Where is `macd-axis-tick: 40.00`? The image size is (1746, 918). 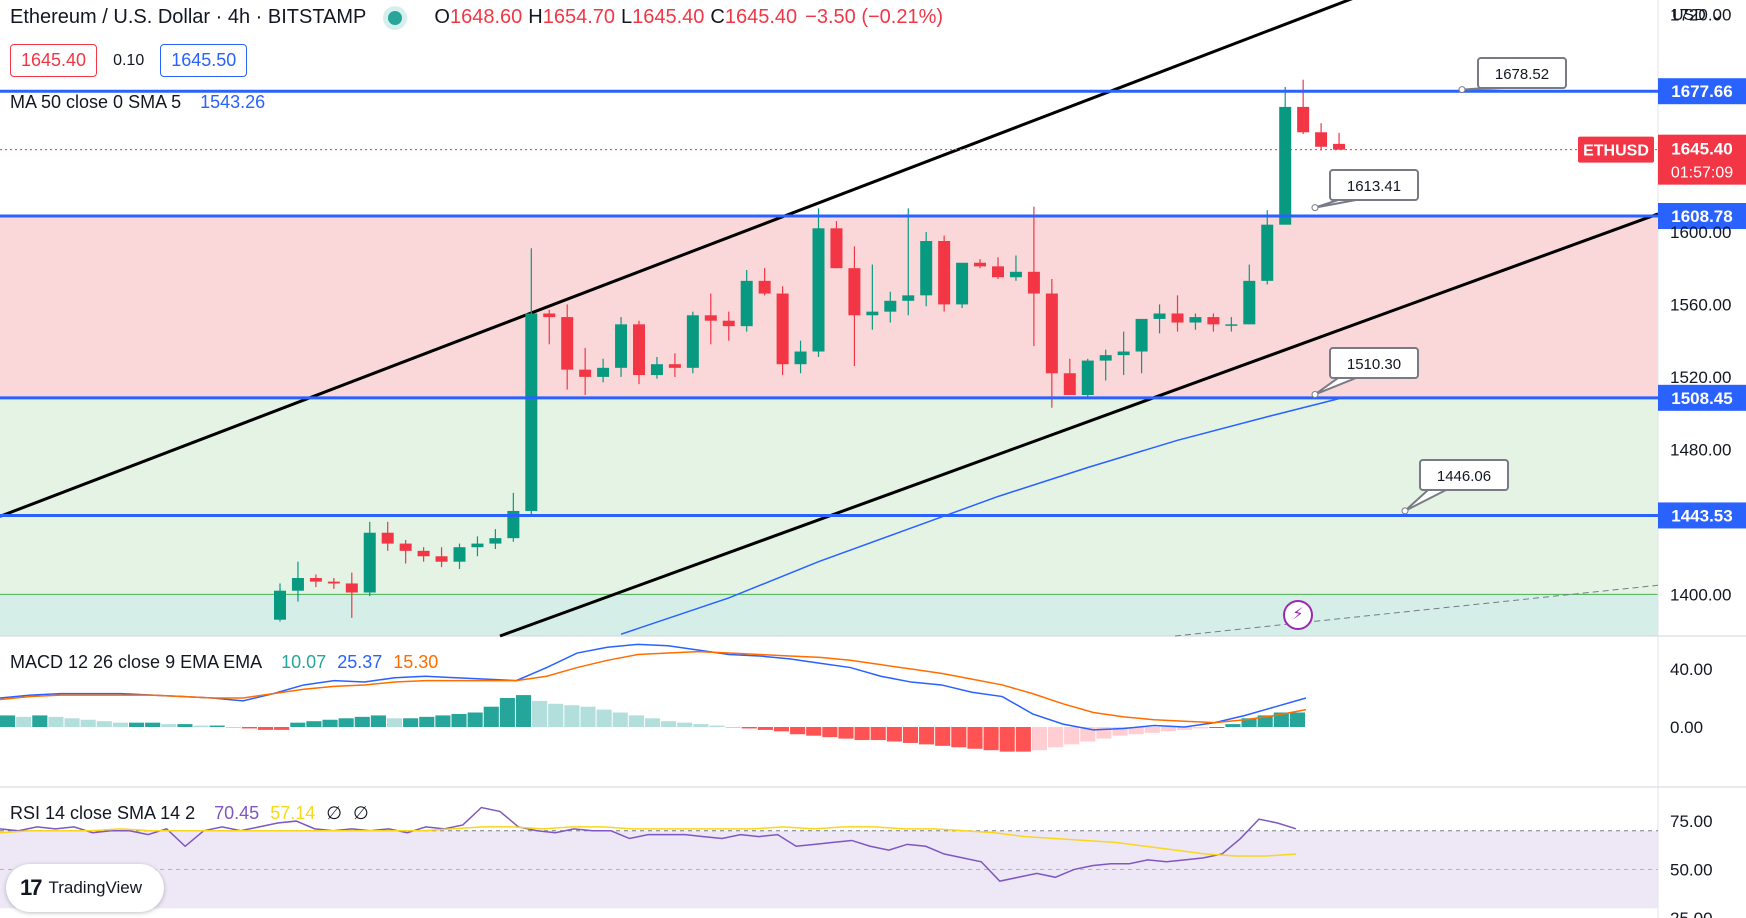 macd-axis-tick: 40.00 is located at coordinates (1691, 669).